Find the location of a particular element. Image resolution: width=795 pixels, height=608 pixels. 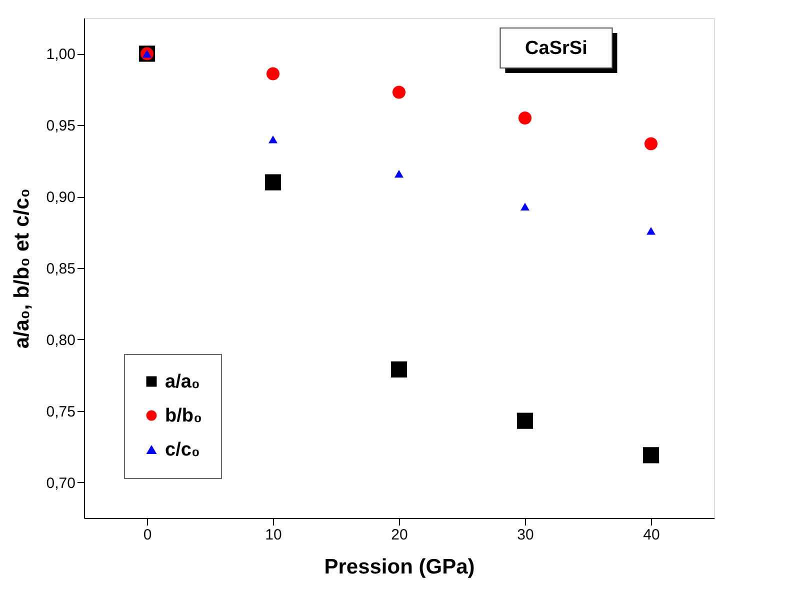

y-tick-label: 0,70 is located at coordinates (61, 483).